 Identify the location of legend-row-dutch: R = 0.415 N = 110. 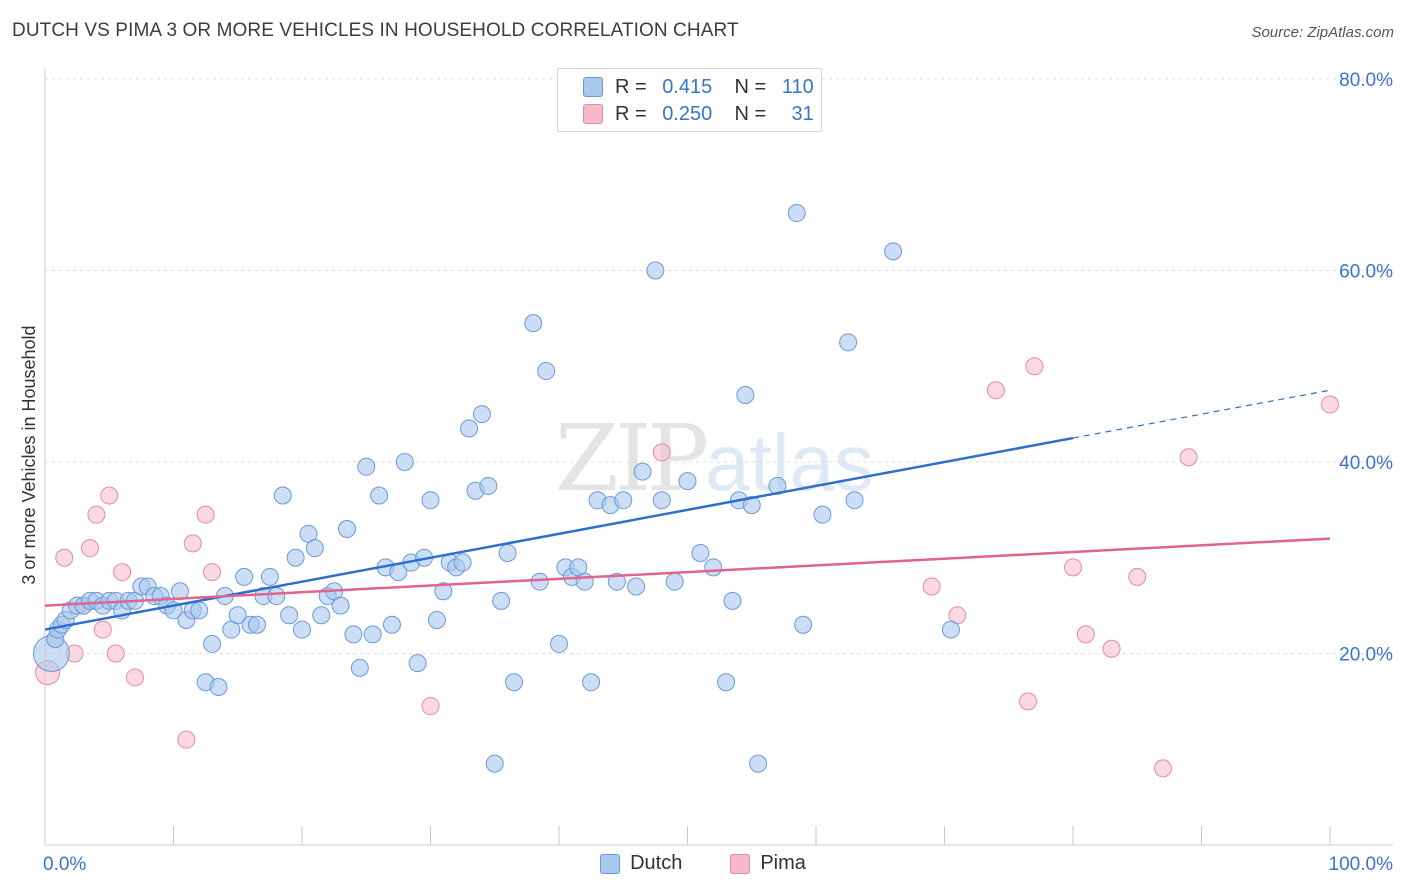
(698, 87).